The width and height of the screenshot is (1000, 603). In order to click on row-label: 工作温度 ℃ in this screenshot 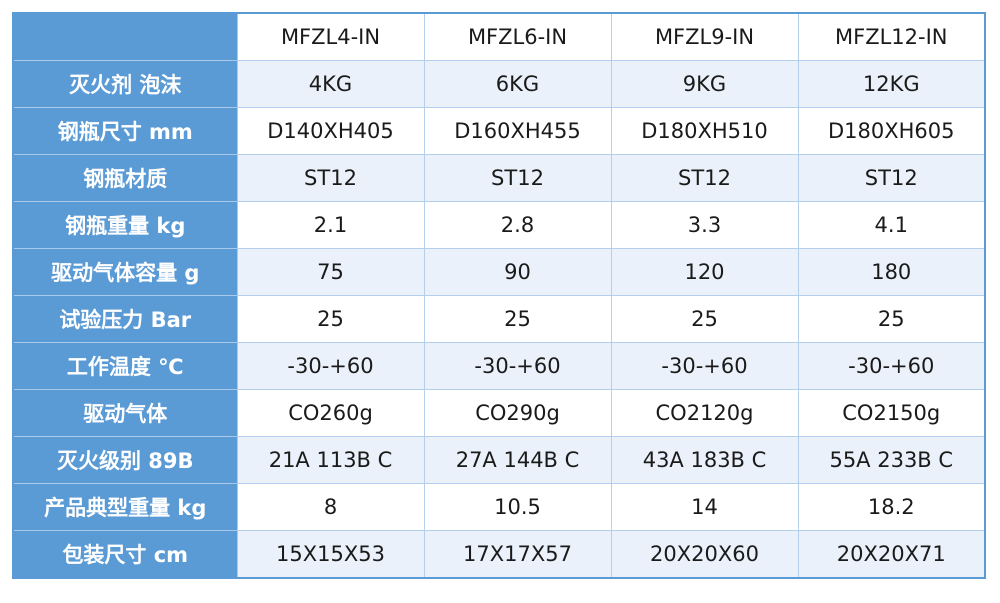, I will do `click(125, 366)`.